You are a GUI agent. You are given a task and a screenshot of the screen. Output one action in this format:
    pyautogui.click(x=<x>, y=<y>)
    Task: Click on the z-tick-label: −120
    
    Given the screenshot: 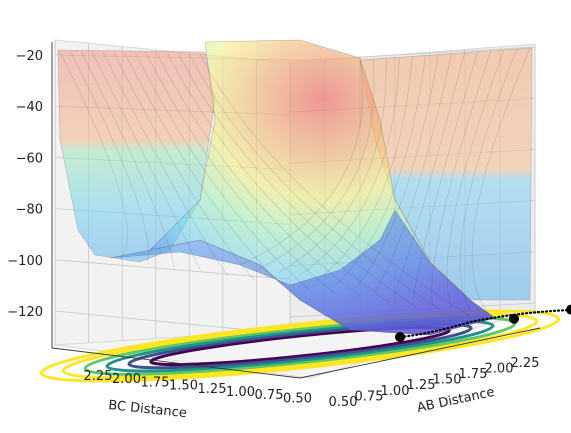 What is the action you would take?
    pyautogui.click(x=25, y=312)
    